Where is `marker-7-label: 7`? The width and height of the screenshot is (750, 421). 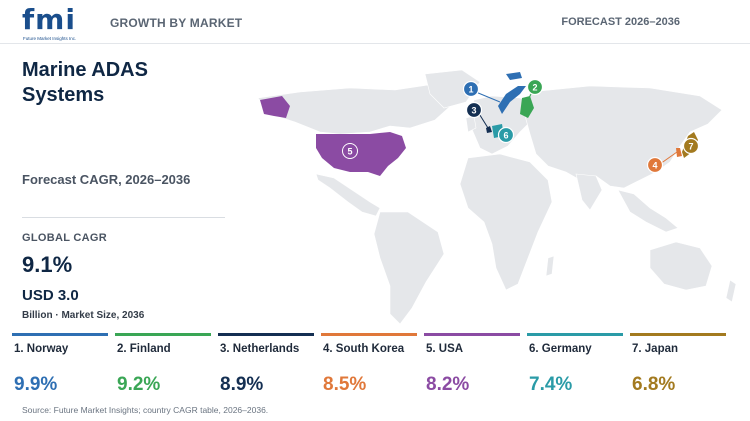
marker-7-label: 7 is located at coordinates (690, 147).